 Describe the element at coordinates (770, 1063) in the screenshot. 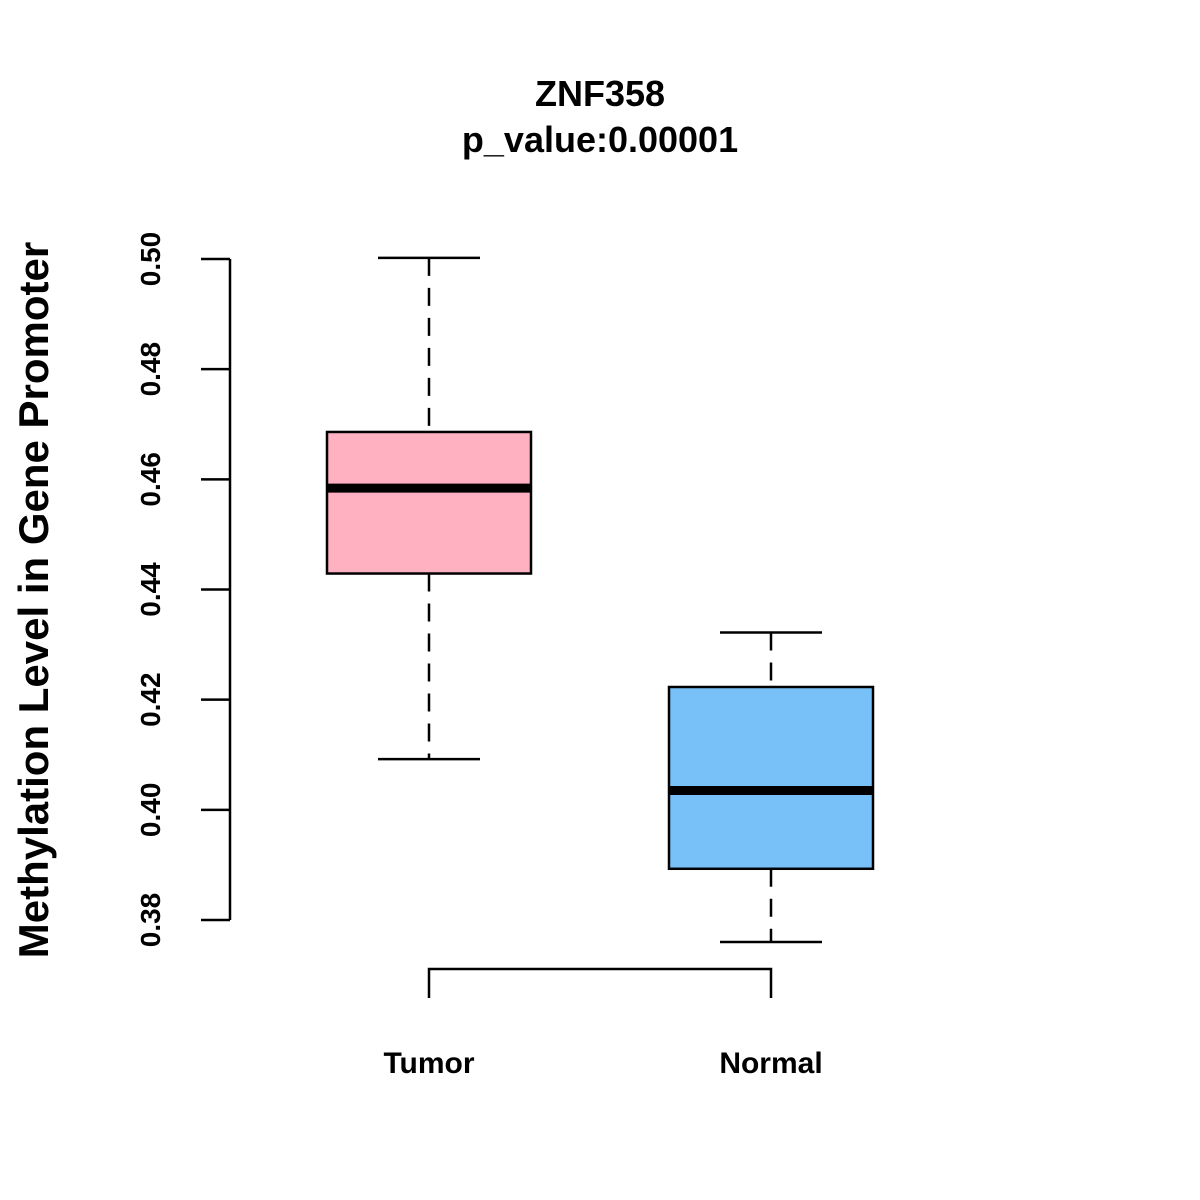

I see `category-label-normal: Normal` at that location.